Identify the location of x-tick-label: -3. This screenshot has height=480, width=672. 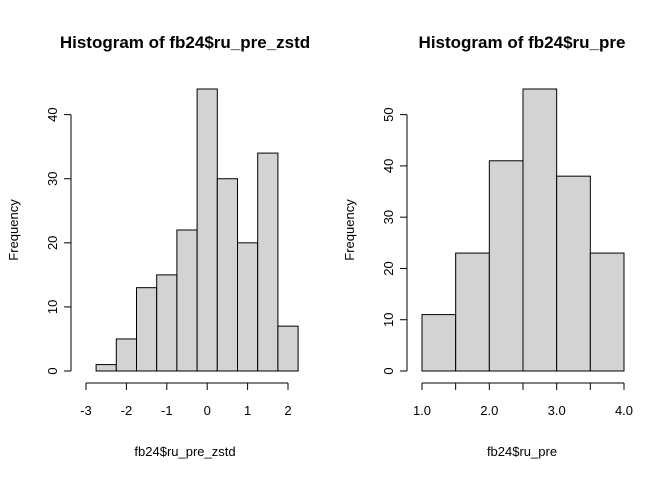
(86, 410).